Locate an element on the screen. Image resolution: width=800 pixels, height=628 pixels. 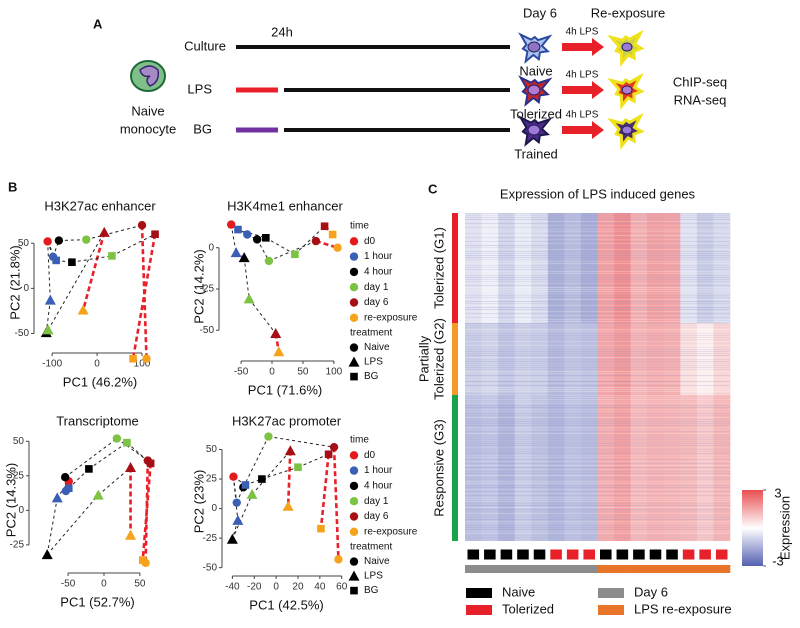
row-group-label: Partially is located at coordinates (423, 358).